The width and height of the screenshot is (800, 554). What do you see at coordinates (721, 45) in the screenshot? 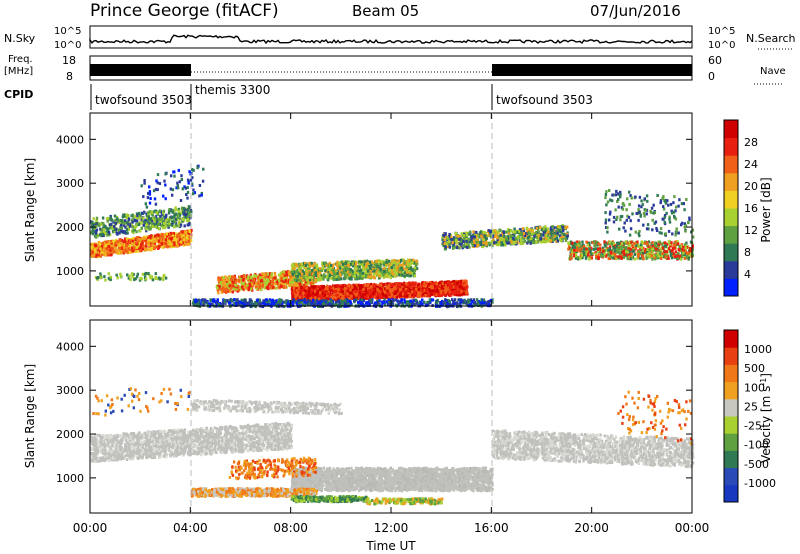
I see `nsearch-tick-bottom: 10^0` at bounding box center [721, 45].